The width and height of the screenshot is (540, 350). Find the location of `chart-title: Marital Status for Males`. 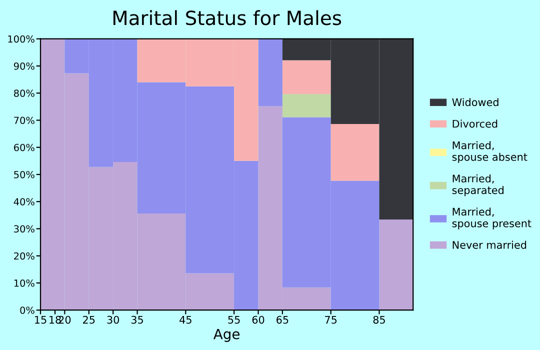

chart-title: Marital Status for Males is located at coordinates (227, 18).